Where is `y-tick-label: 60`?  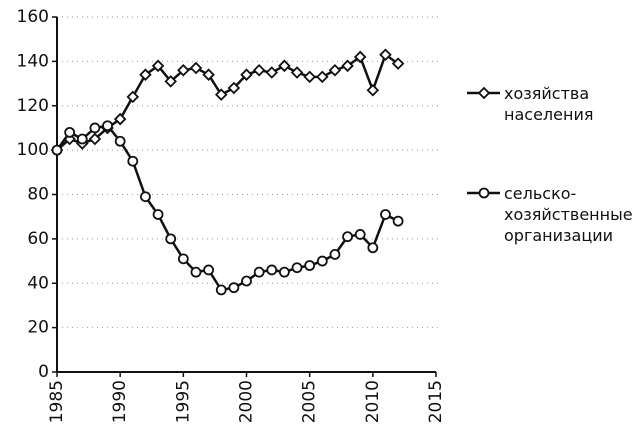 y-tick-label: 60 is located at coordinates (38, 239).